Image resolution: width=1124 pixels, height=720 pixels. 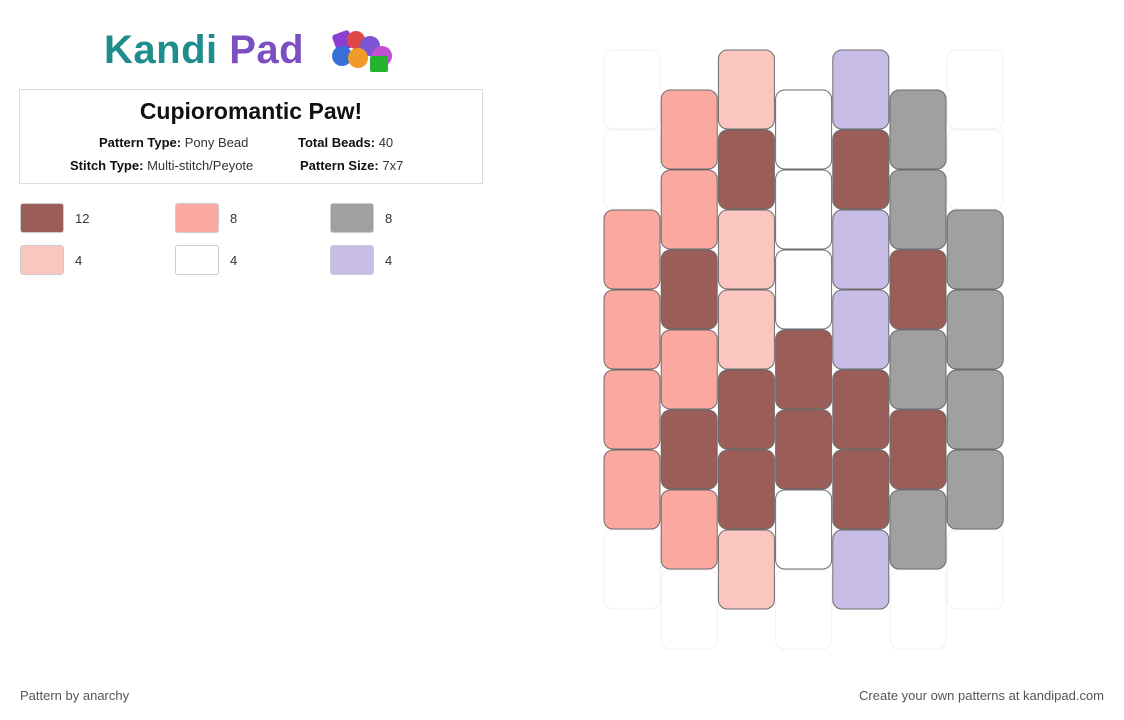 What do you see at coordinates (140, 142) in the screenshot?
I see `pattern-type-label: Pattern Type:` at bounding box center [140, 142].